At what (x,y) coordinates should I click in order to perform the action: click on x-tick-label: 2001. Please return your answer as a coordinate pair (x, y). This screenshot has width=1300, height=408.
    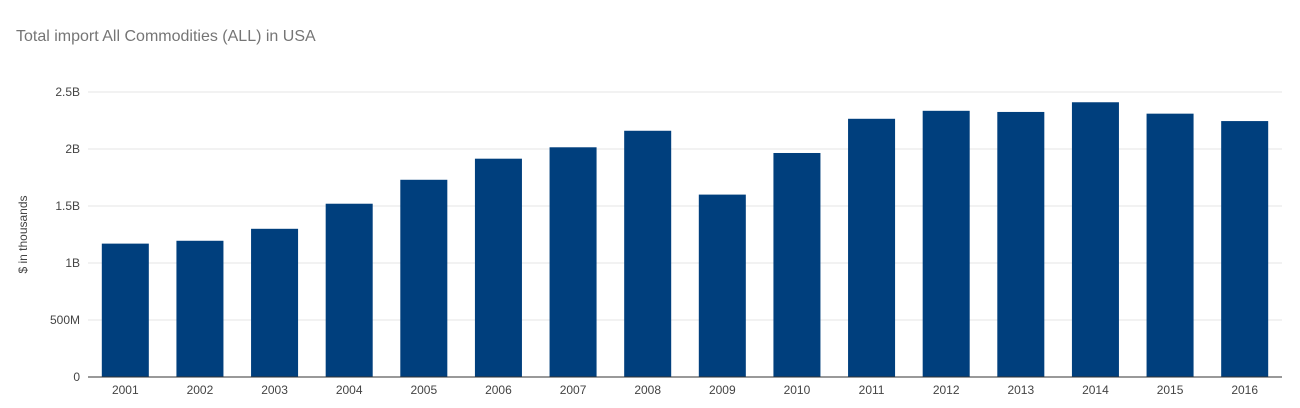
    Looking at the image, I should click on (125, 390).